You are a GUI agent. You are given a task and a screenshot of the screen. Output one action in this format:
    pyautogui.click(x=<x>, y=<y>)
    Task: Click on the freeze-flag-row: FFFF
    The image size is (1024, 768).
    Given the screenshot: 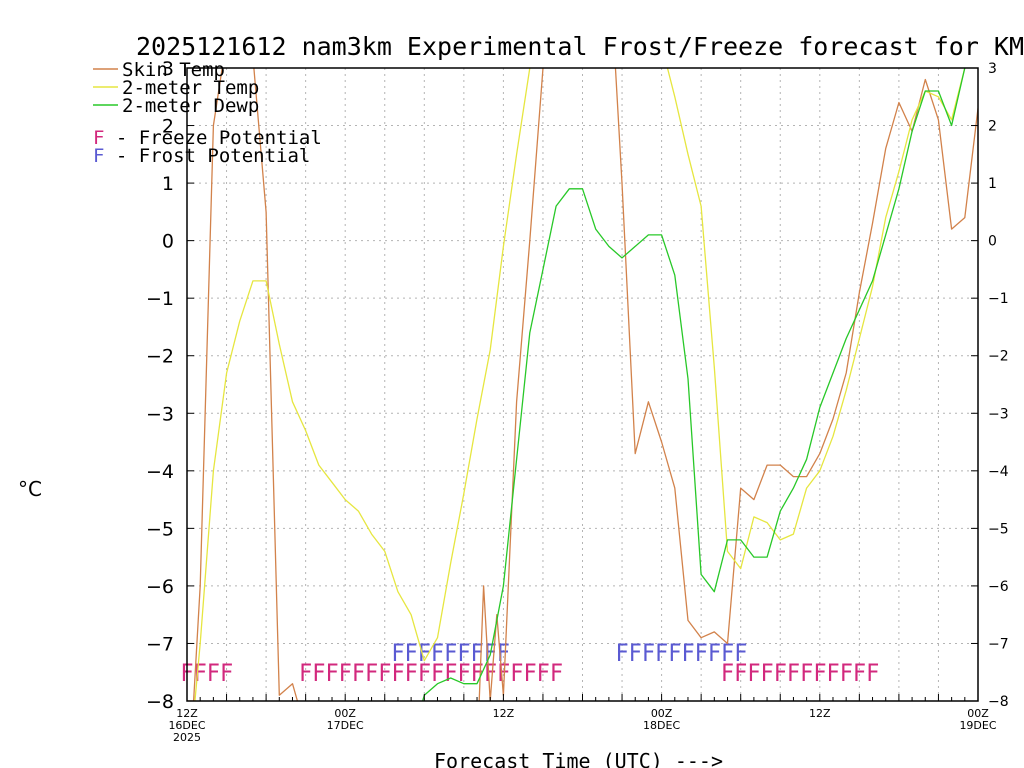 What is the action you would take?
    pyautogui.click(x=206, y=673)
    